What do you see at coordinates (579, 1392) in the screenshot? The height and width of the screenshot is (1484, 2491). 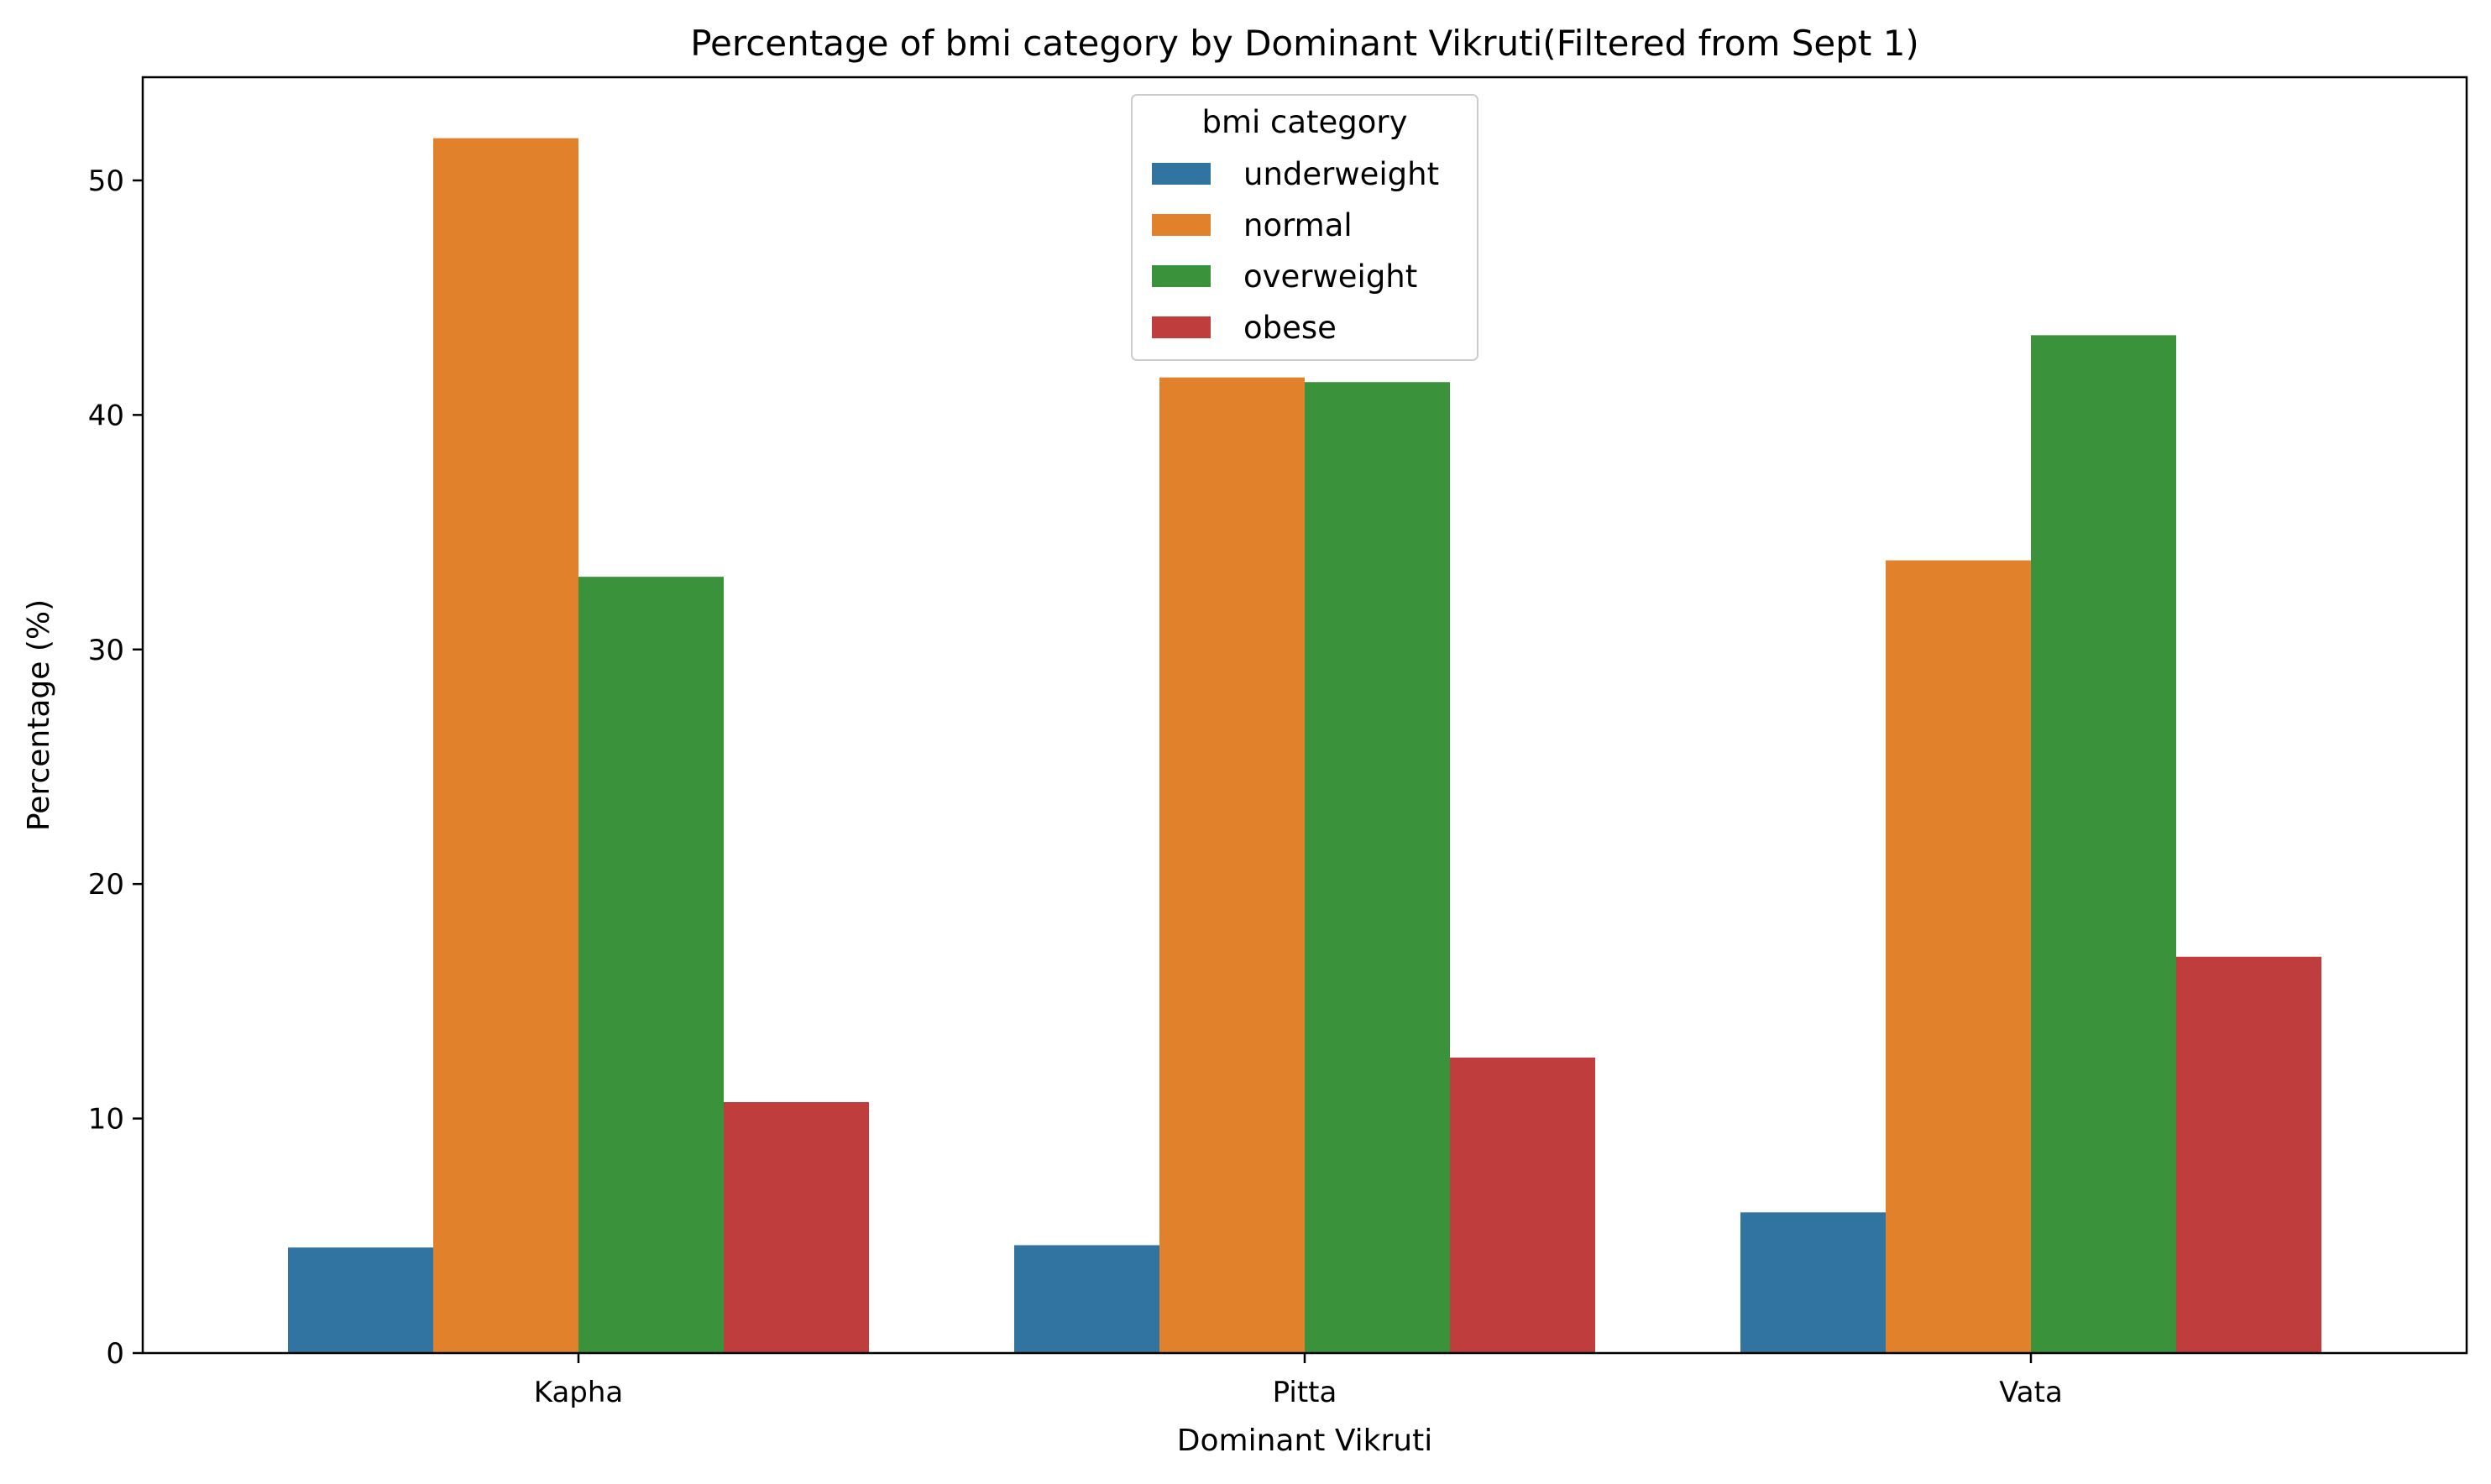 I see `x-tick-label: Kapha` at bounding box center [579, 1392].